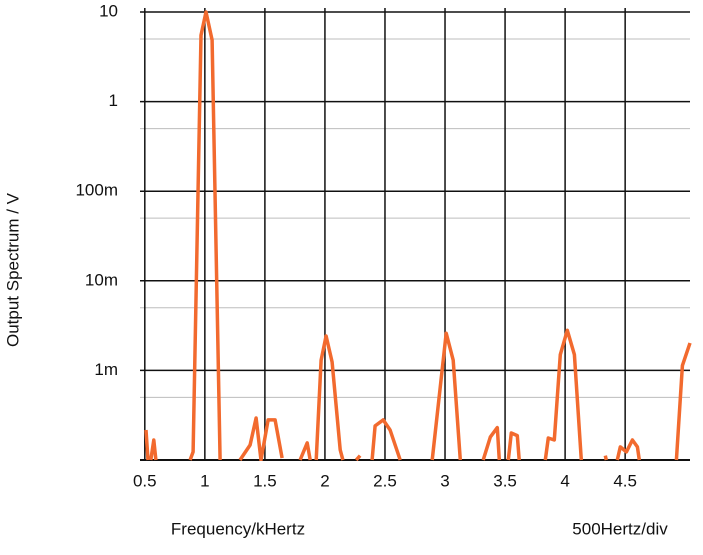 This screenshot has height=555, width=703. What do you see at coordinates (101, 279) in the screenshot?
I see `y-tick-label: 10m` at bounding box center [101, 279].